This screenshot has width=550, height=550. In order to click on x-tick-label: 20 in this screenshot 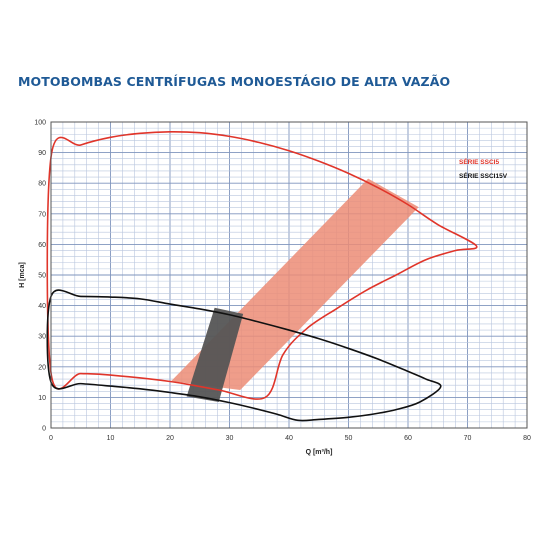, I will do `click(170, 438)`.